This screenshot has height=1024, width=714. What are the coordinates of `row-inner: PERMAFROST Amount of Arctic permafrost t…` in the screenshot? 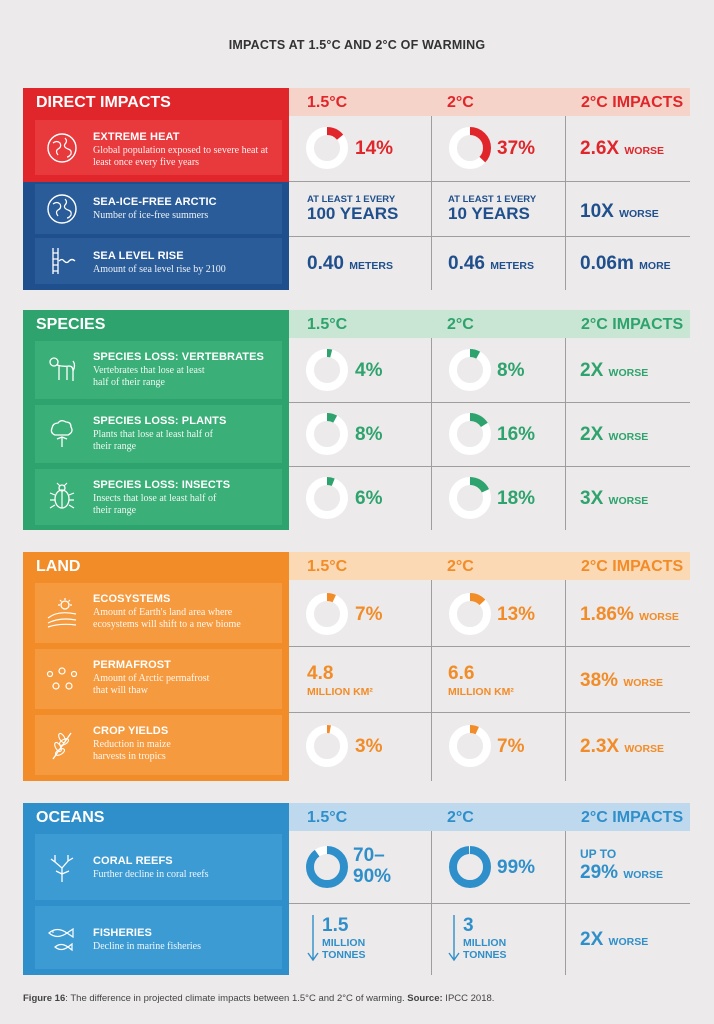 It's located at (158, 679).